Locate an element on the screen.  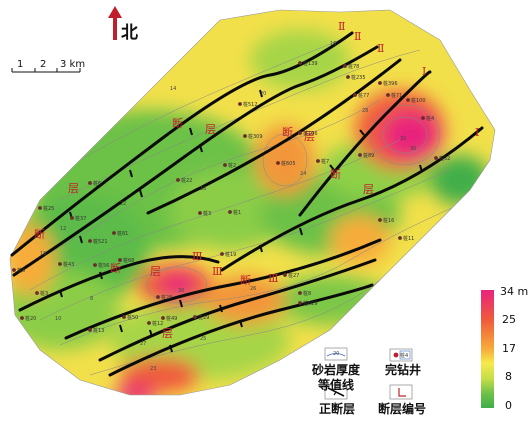
well-label: 桩4 is located at coordinates (430, 118).